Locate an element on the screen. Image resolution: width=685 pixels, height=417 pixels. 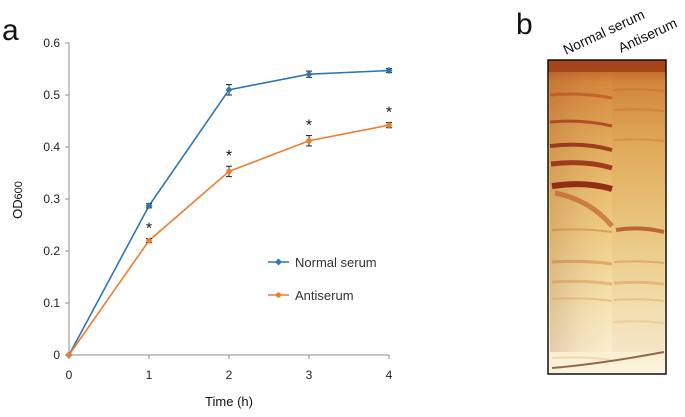
x-ticks: 0 1 2 3 4 is located at coordinates (229, 368).